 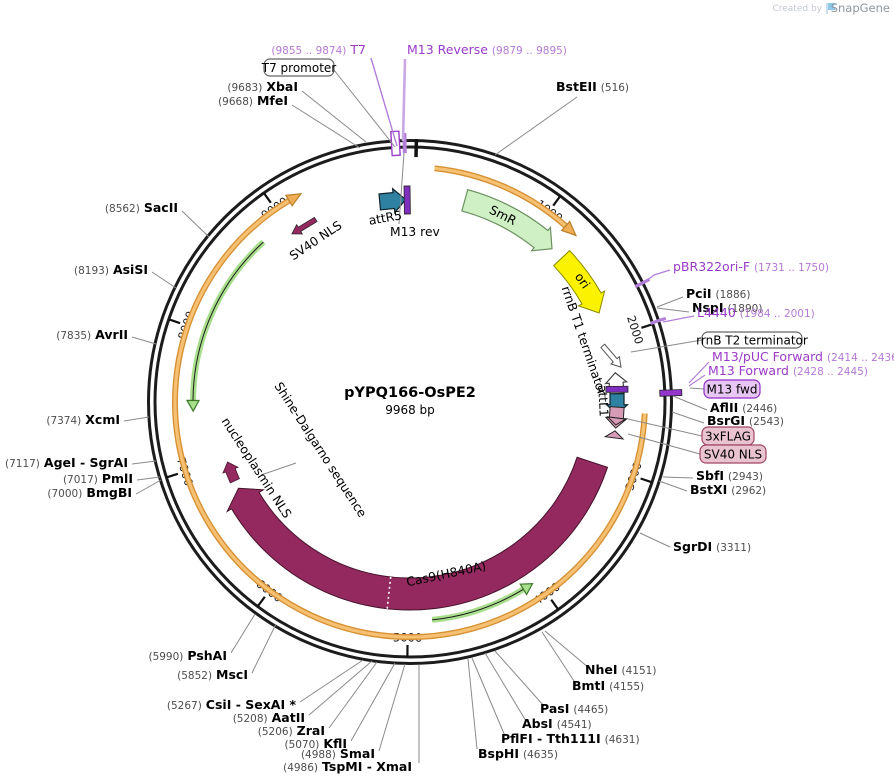 I want to click on primer-label-t7: (9855 .. 9874) T7, so click(x=318, y=49).